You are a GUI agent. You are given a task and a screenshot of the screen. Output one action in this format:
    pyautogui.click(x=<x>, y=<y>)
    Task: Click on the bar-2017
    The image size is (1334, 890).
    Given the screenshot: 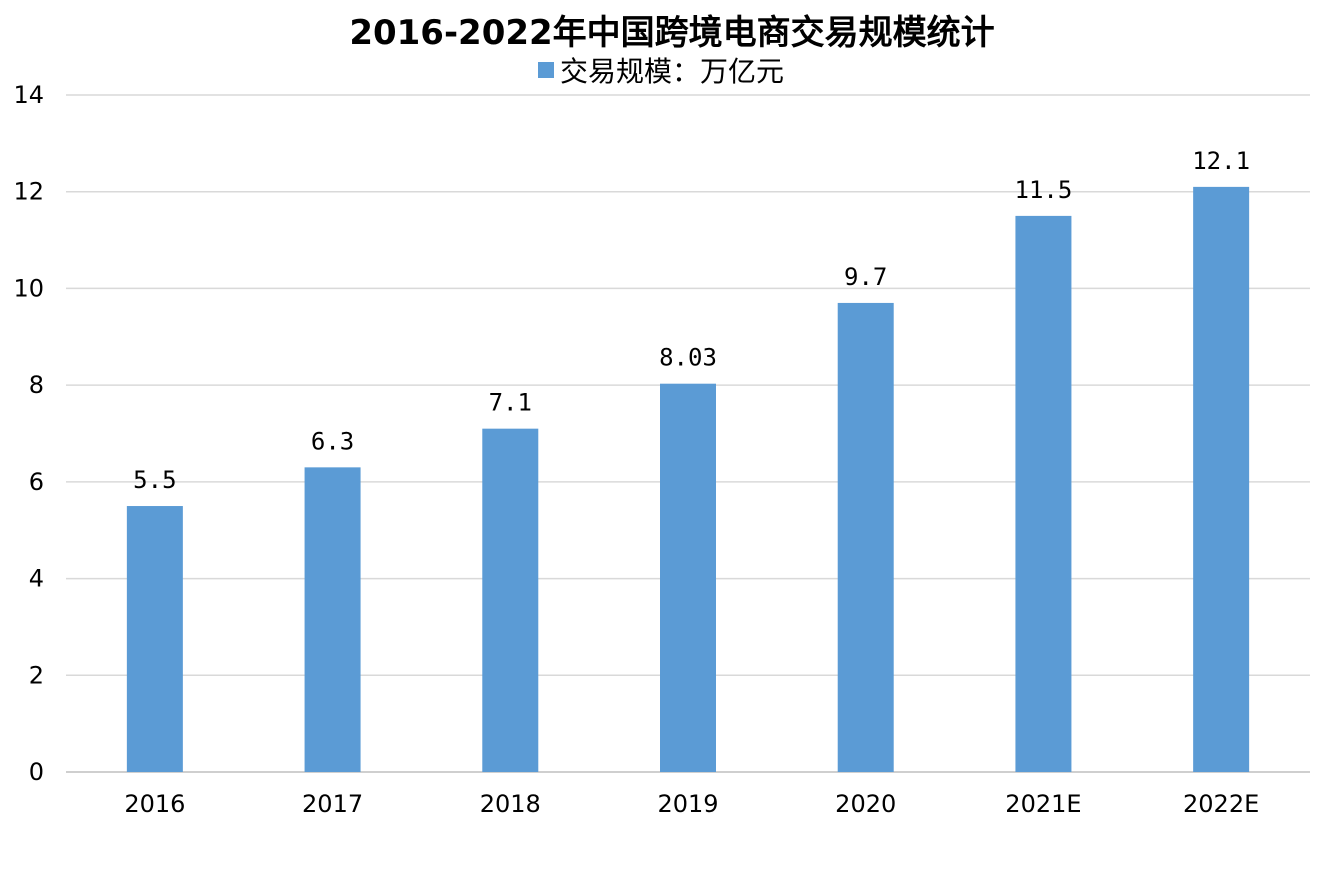 What is the action you would take?
    pyautogui.click(x=332, y=619)
    